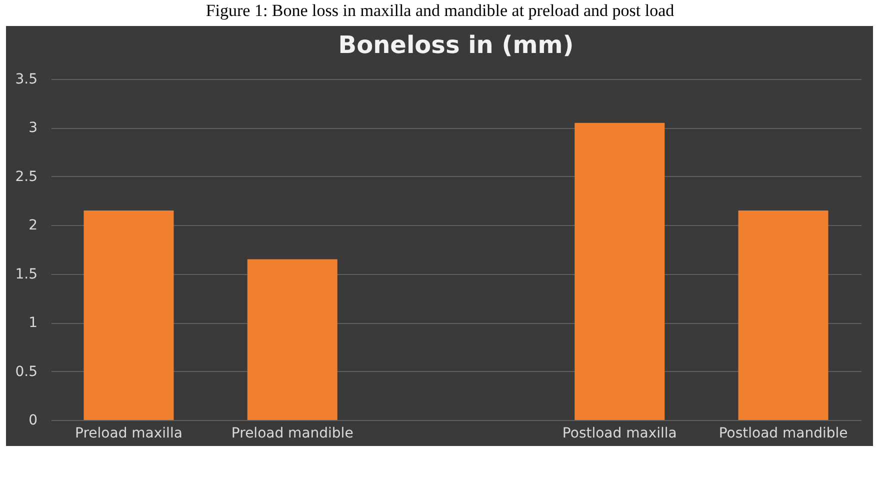 The width and height of the screenshot is (880, 484). Describe the element at coordinates (128, 434) in the screenshot. I see `x-tick-label: Preload maxilla` at that location.